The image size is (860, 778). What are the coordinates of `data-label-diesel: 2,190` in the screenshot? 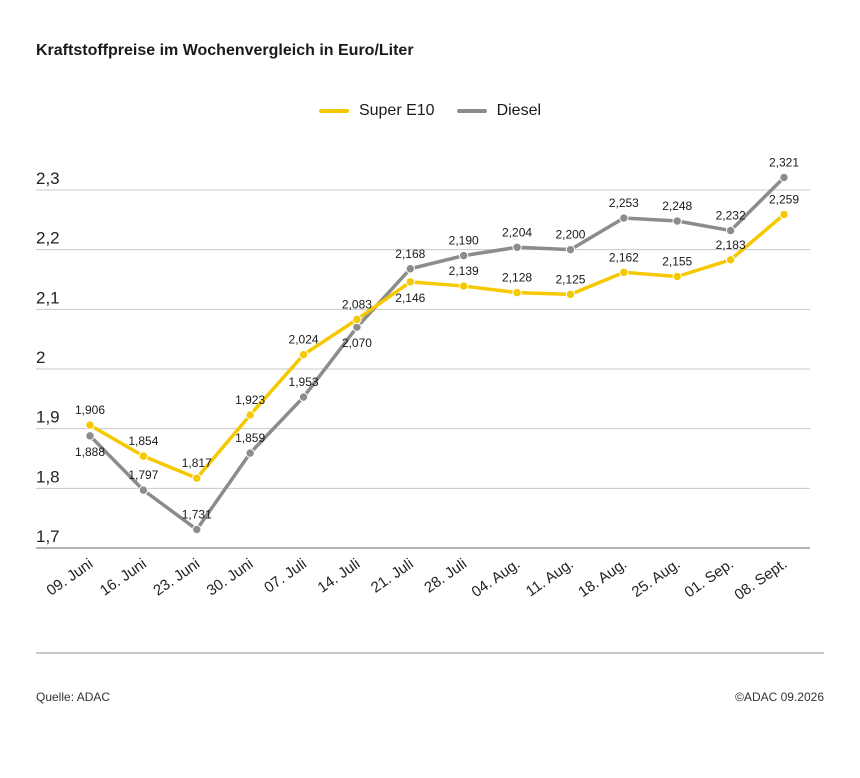 It's located at (464, 241).